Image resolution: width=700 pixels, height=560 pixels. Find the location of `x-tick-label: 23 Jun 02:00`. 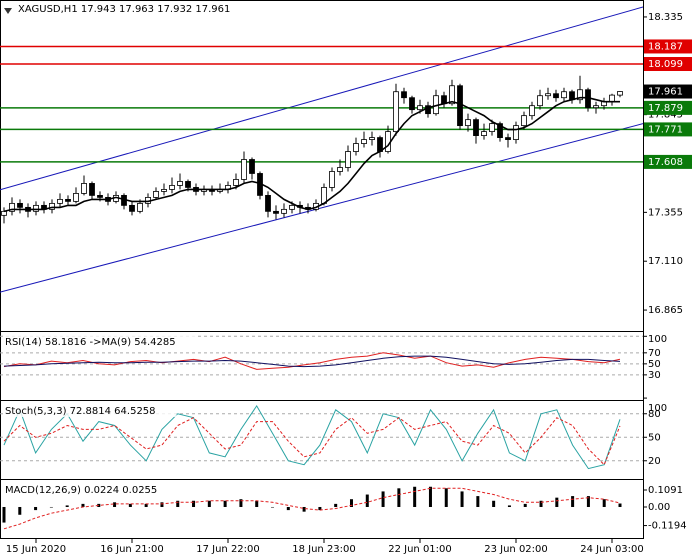

x-tick-label: 23 Jun 02:00 is located at coordinates (516, 549).